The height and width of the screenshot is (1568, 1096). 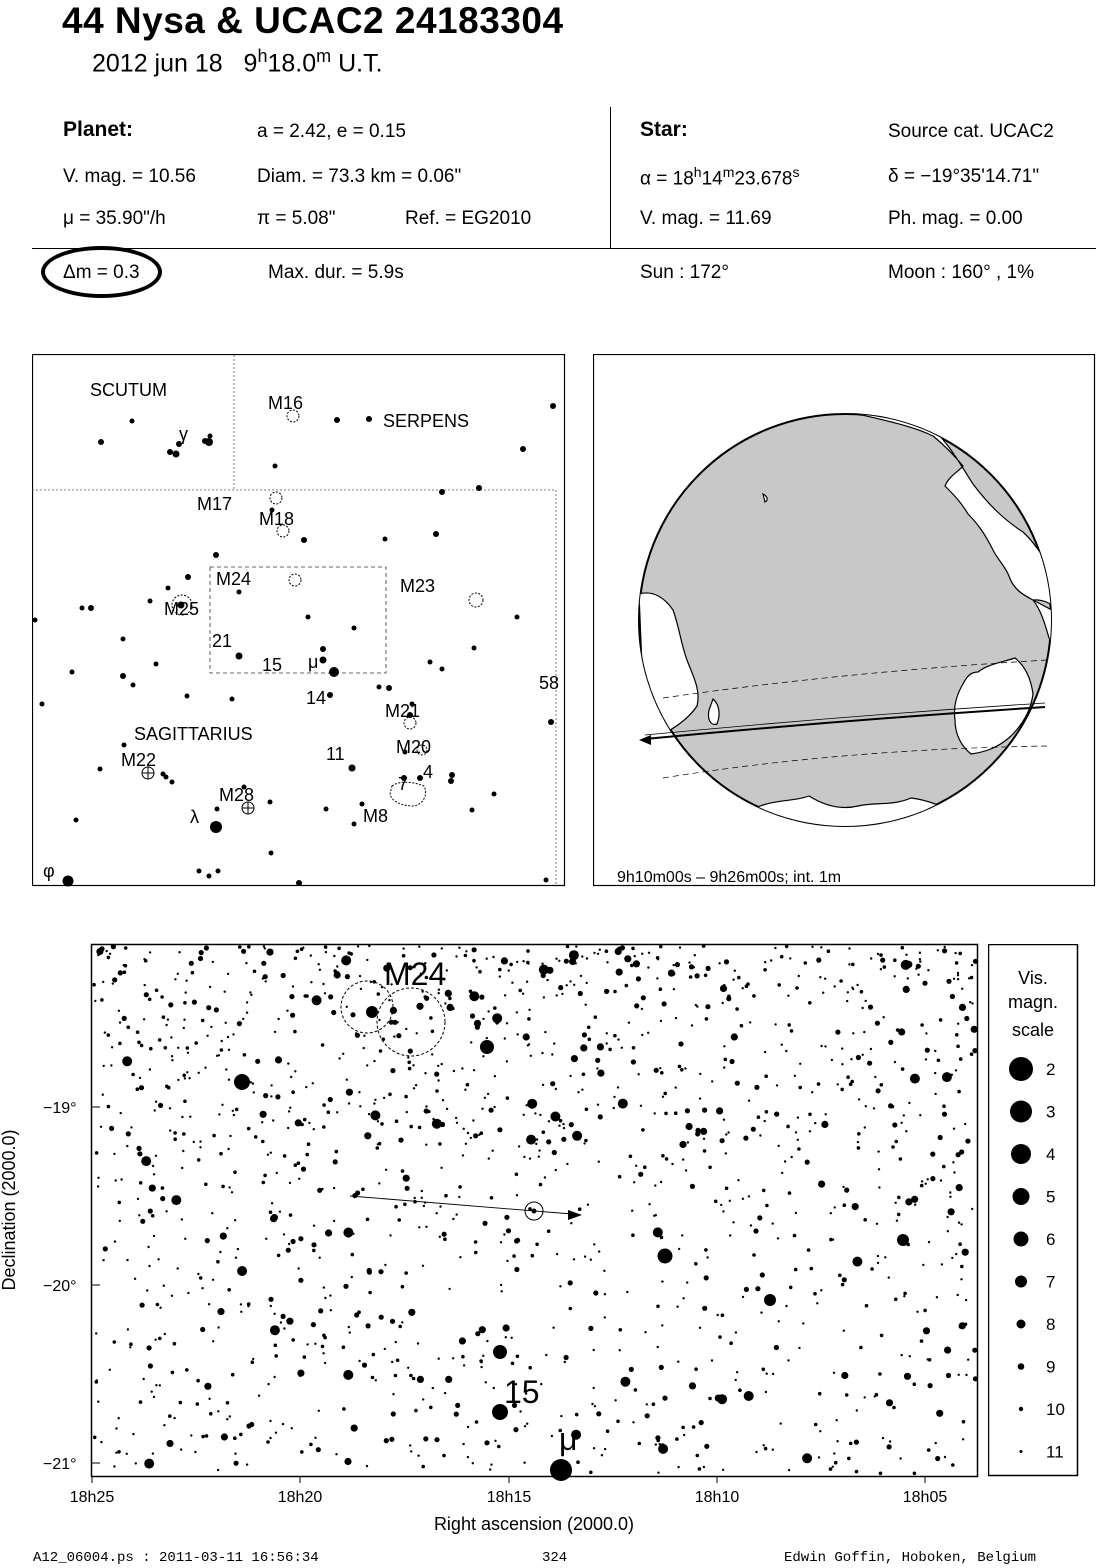 I want to click on star-source-catalog: Source cat. UCAC2, so click(x=971, y=131).